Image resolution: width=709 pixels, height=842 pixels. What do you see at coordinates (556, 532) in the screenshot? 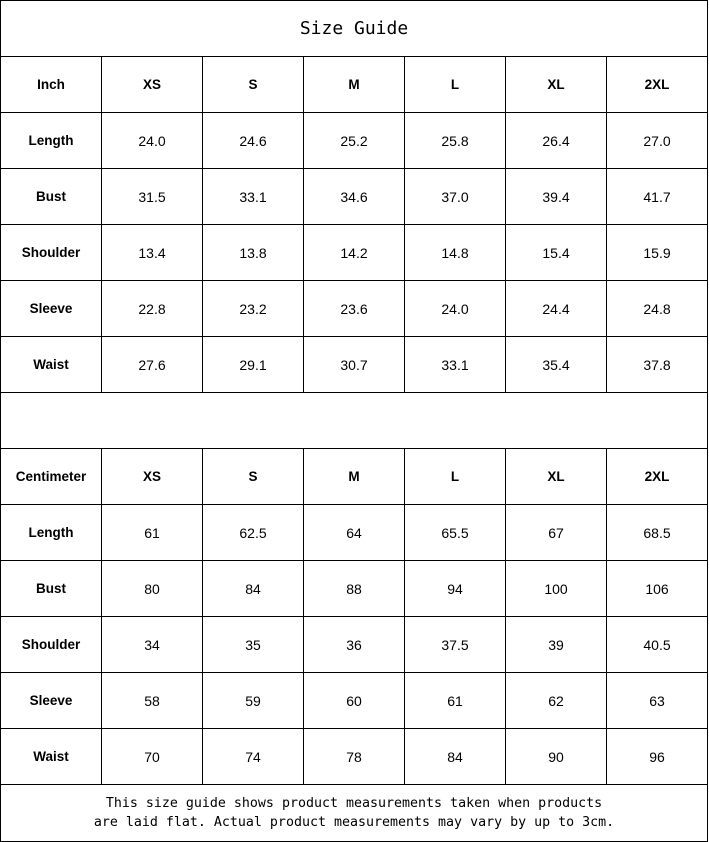
I see `measurement-value: 67` at bounding box center [556, 532].